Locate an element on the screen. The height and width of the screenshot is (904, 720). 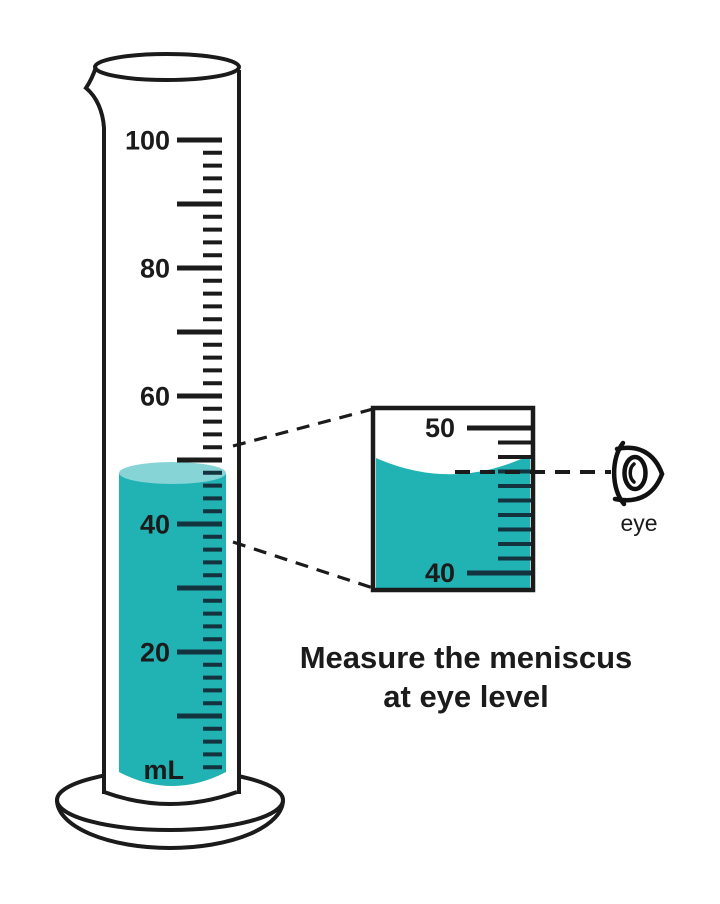
eye-icon is located at coordinates (638, 473).